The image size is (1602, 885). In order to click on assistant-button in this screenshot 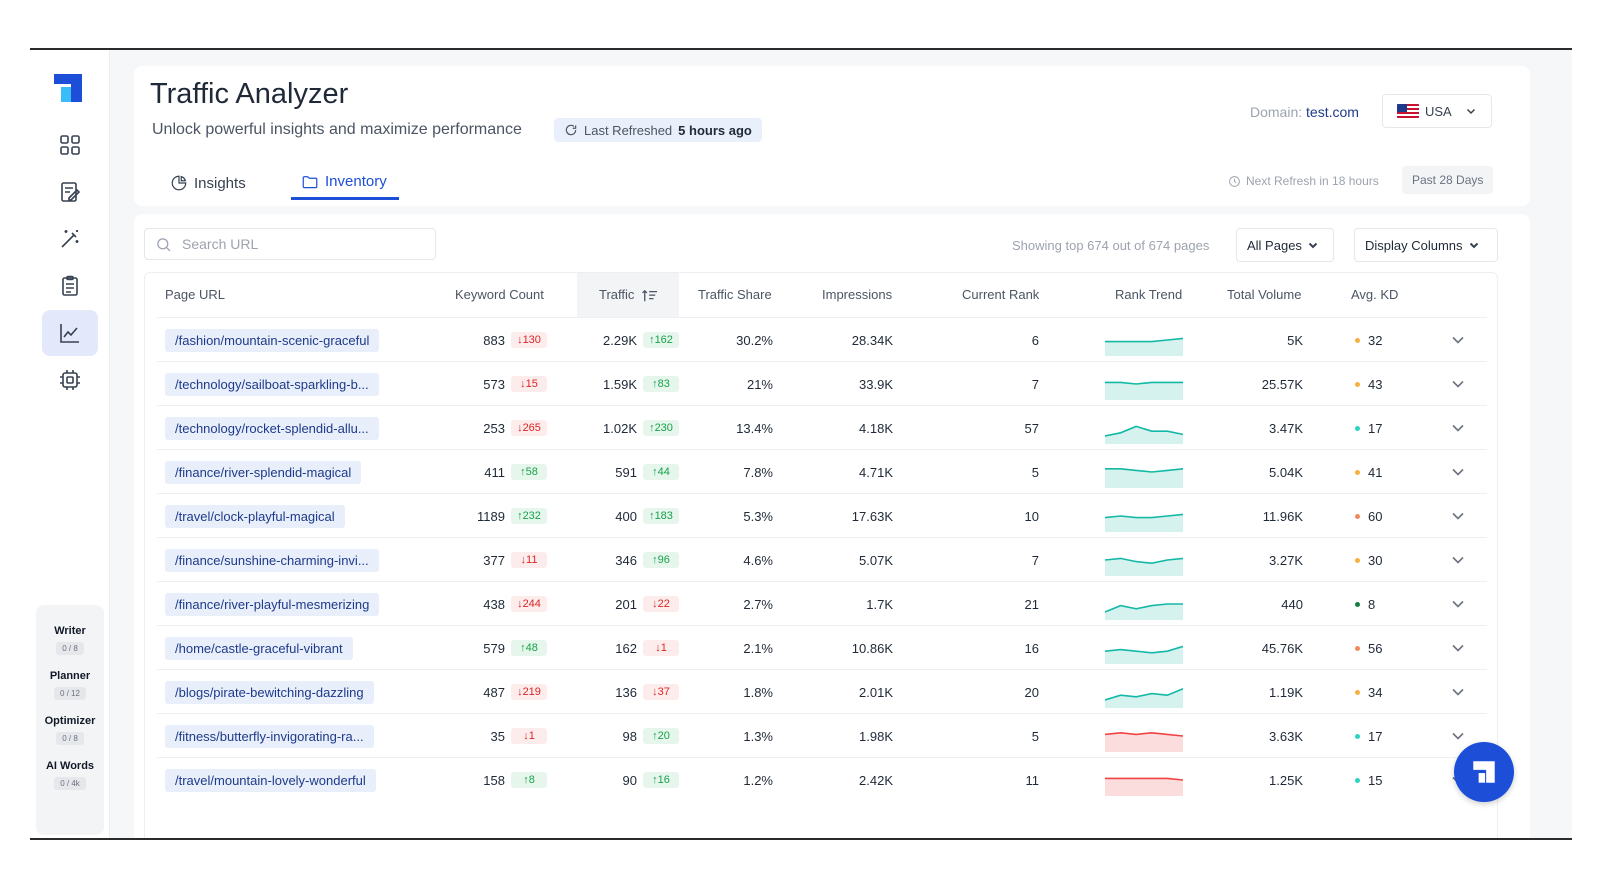, I will do `click(1484, 772)`.